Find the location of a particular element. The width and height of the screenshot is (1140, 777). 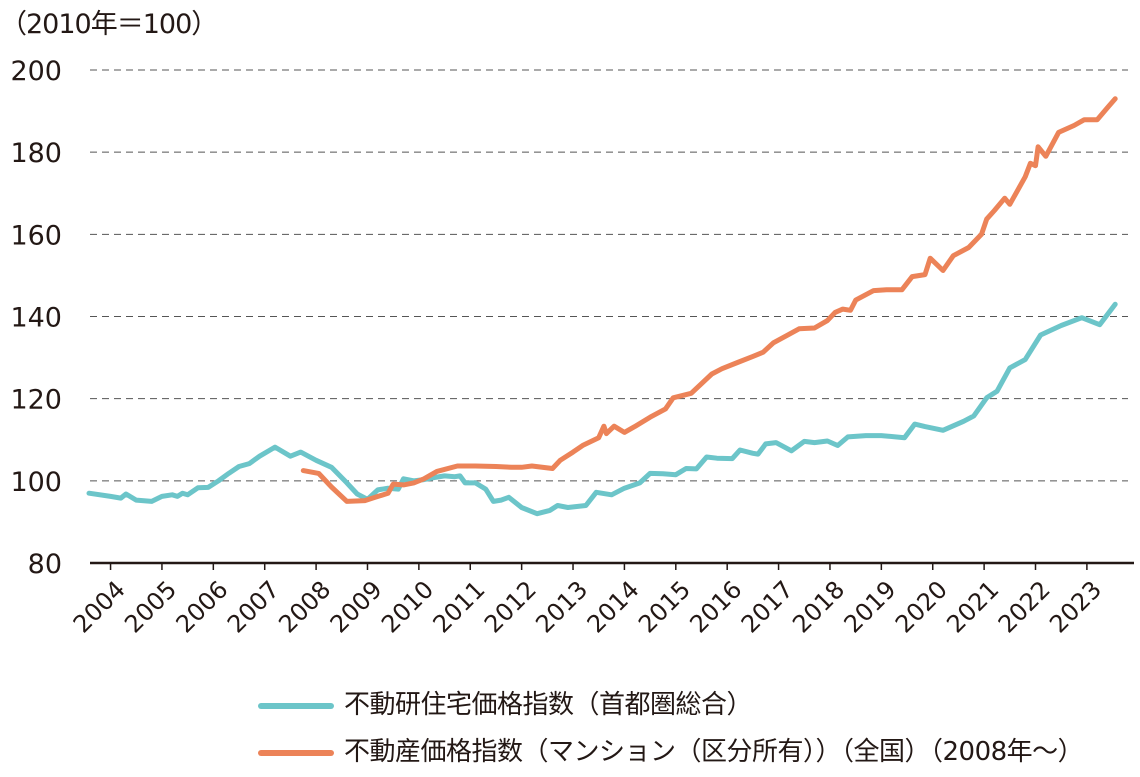

x-tick-label-2022: 2022 is located at coordinates (1024, 606).